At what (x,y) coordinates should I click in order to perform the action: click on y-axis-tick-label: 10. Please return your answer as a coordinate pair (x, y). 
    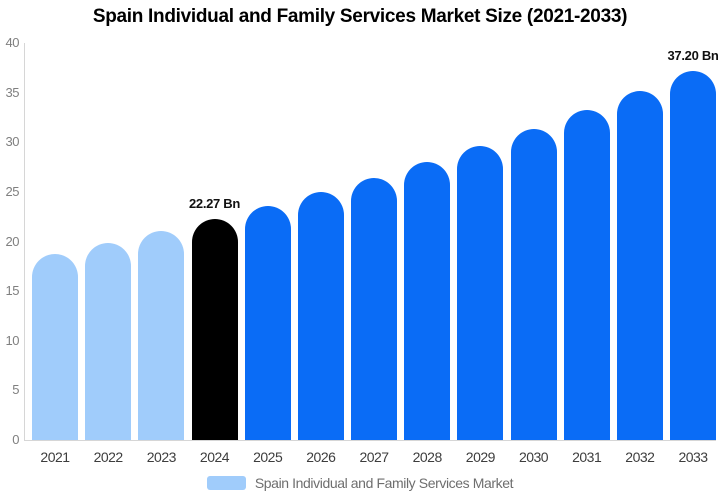
    Looking at the image, I should click on (12, 340).